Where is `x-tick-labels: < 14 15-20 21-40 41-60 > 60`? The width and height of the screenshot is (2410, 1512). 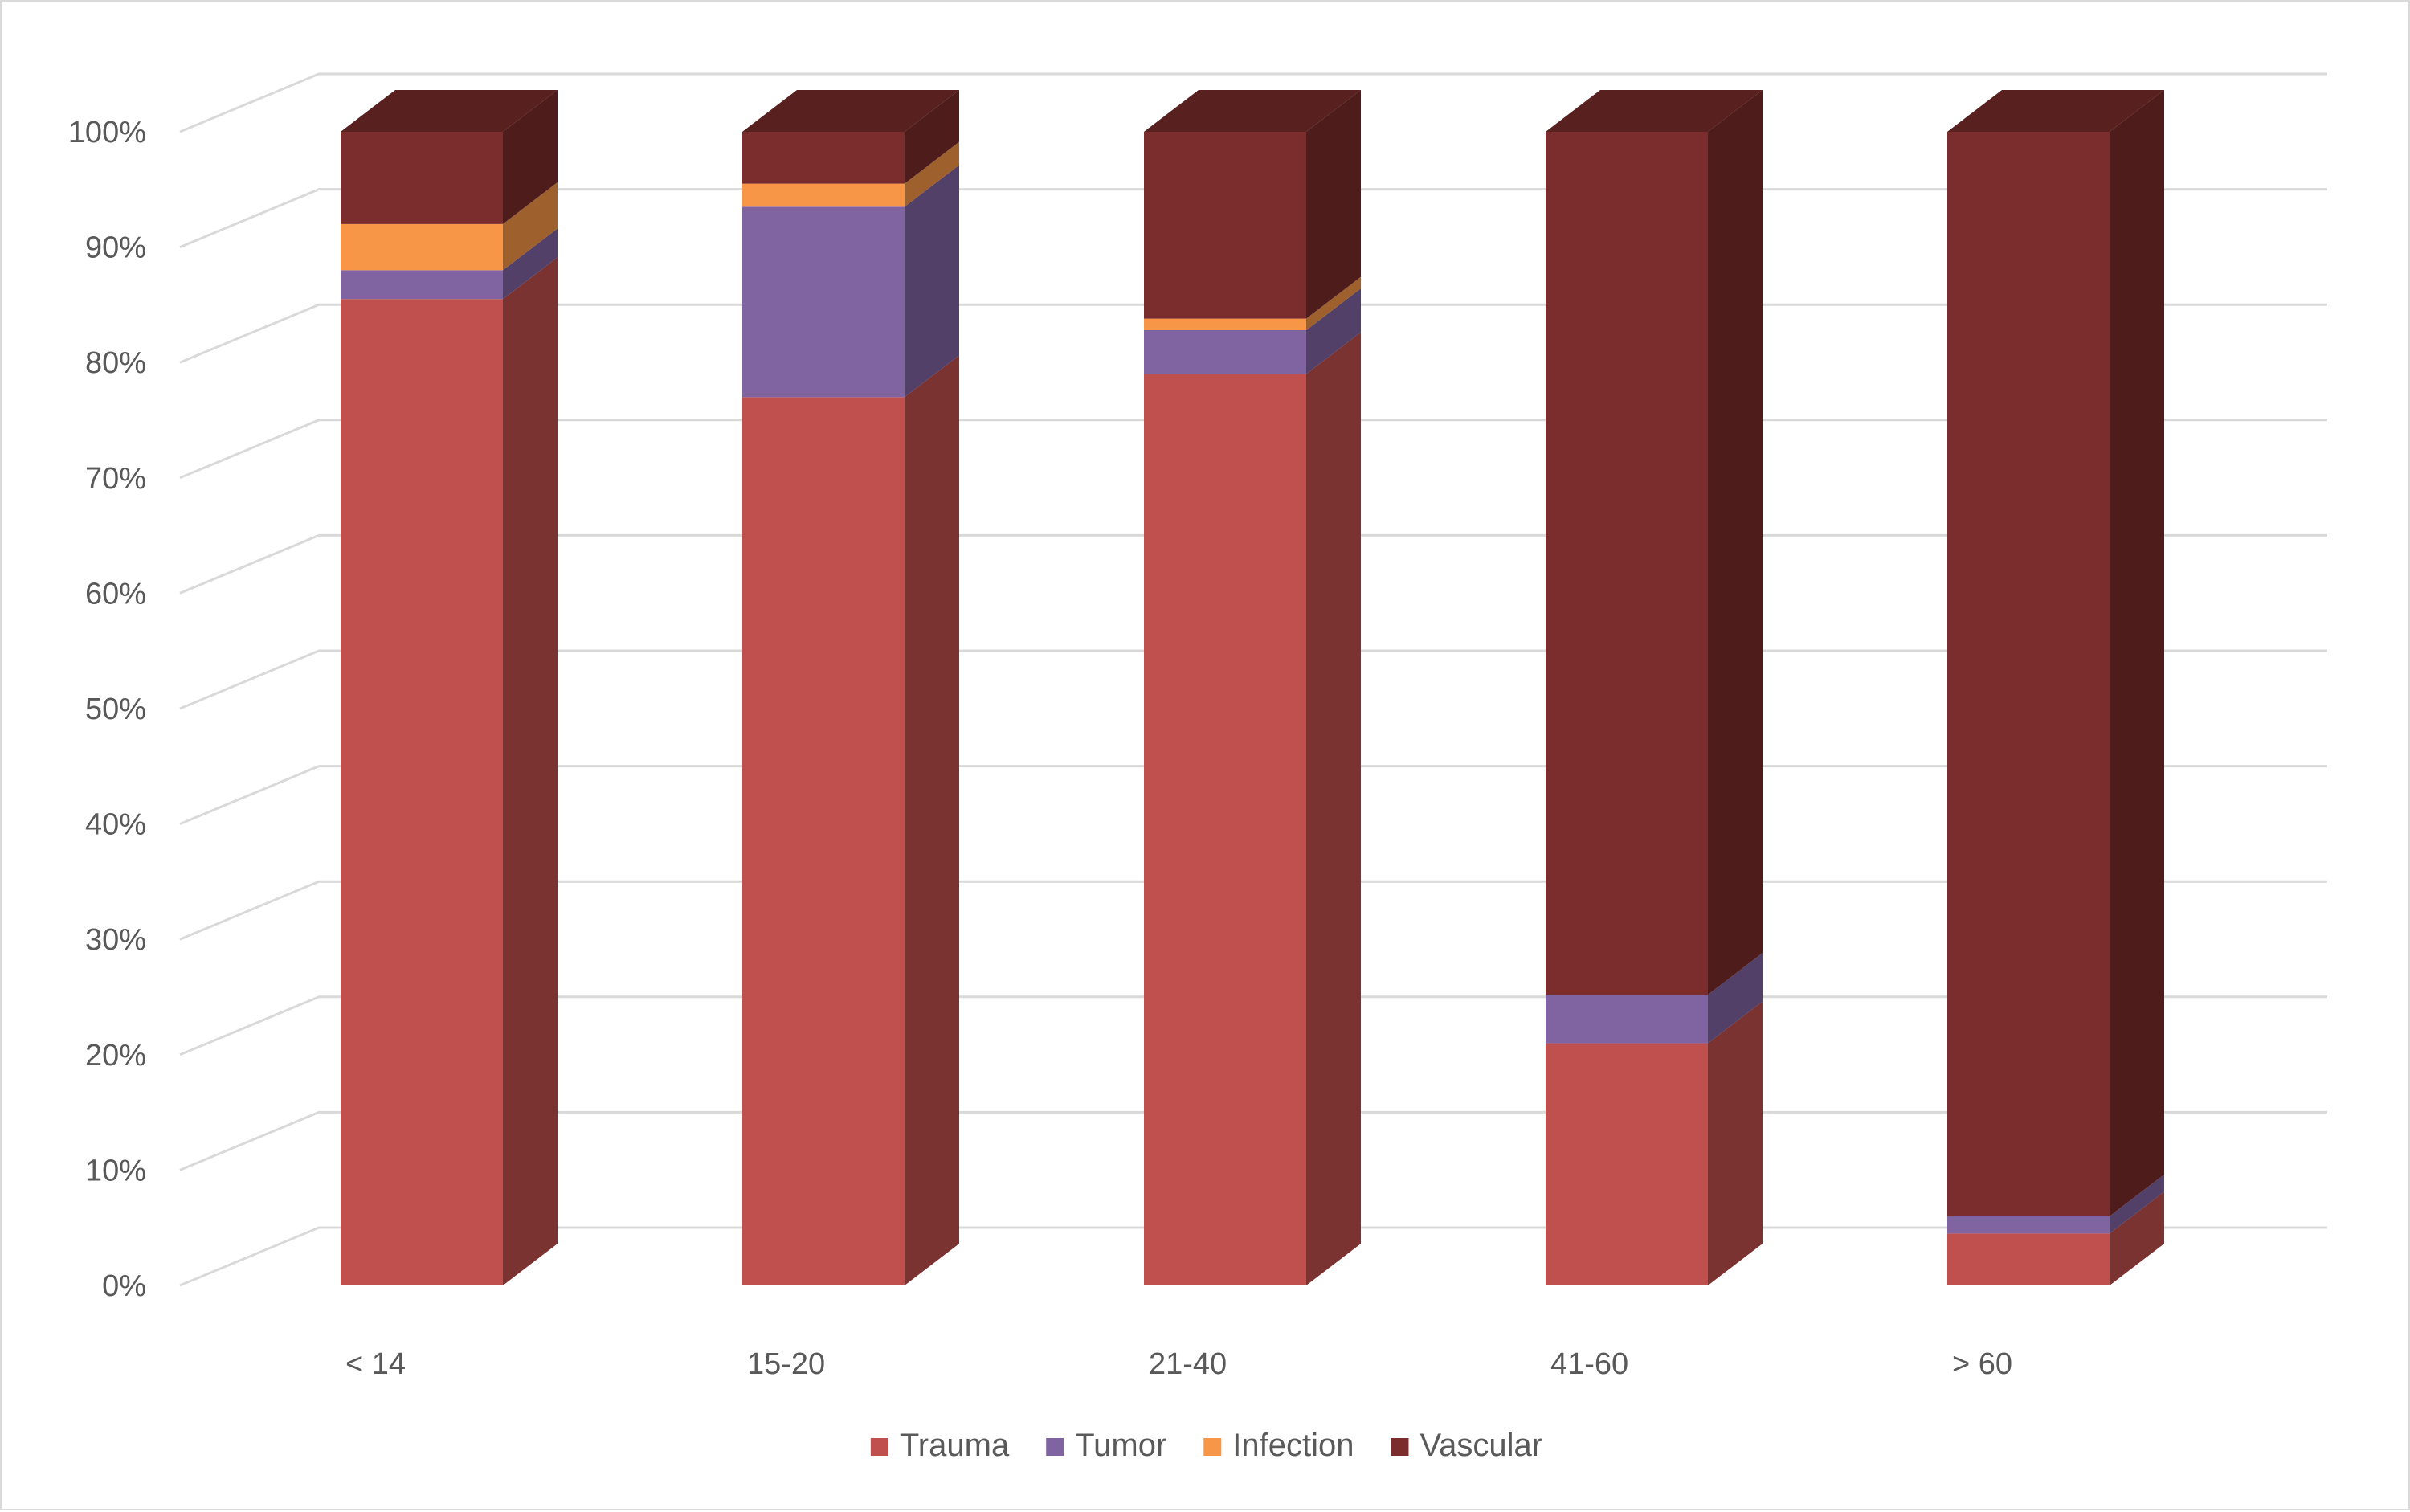 x-tick-labels: < 14 15-20 21-40 41-60 > 60 is located at coordinates (1178, 1364).